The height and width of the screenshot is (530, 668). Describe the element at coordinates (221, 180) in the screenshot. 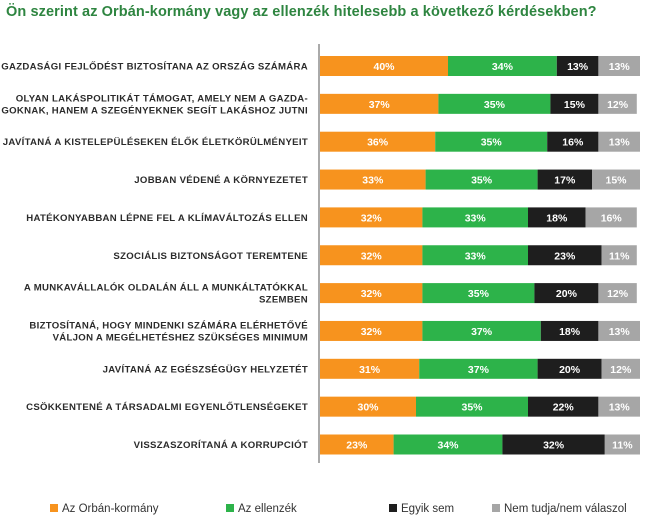

I see `category-label: JOBBAN VÉDENÉ A KÖRNYEZETET` at that location.